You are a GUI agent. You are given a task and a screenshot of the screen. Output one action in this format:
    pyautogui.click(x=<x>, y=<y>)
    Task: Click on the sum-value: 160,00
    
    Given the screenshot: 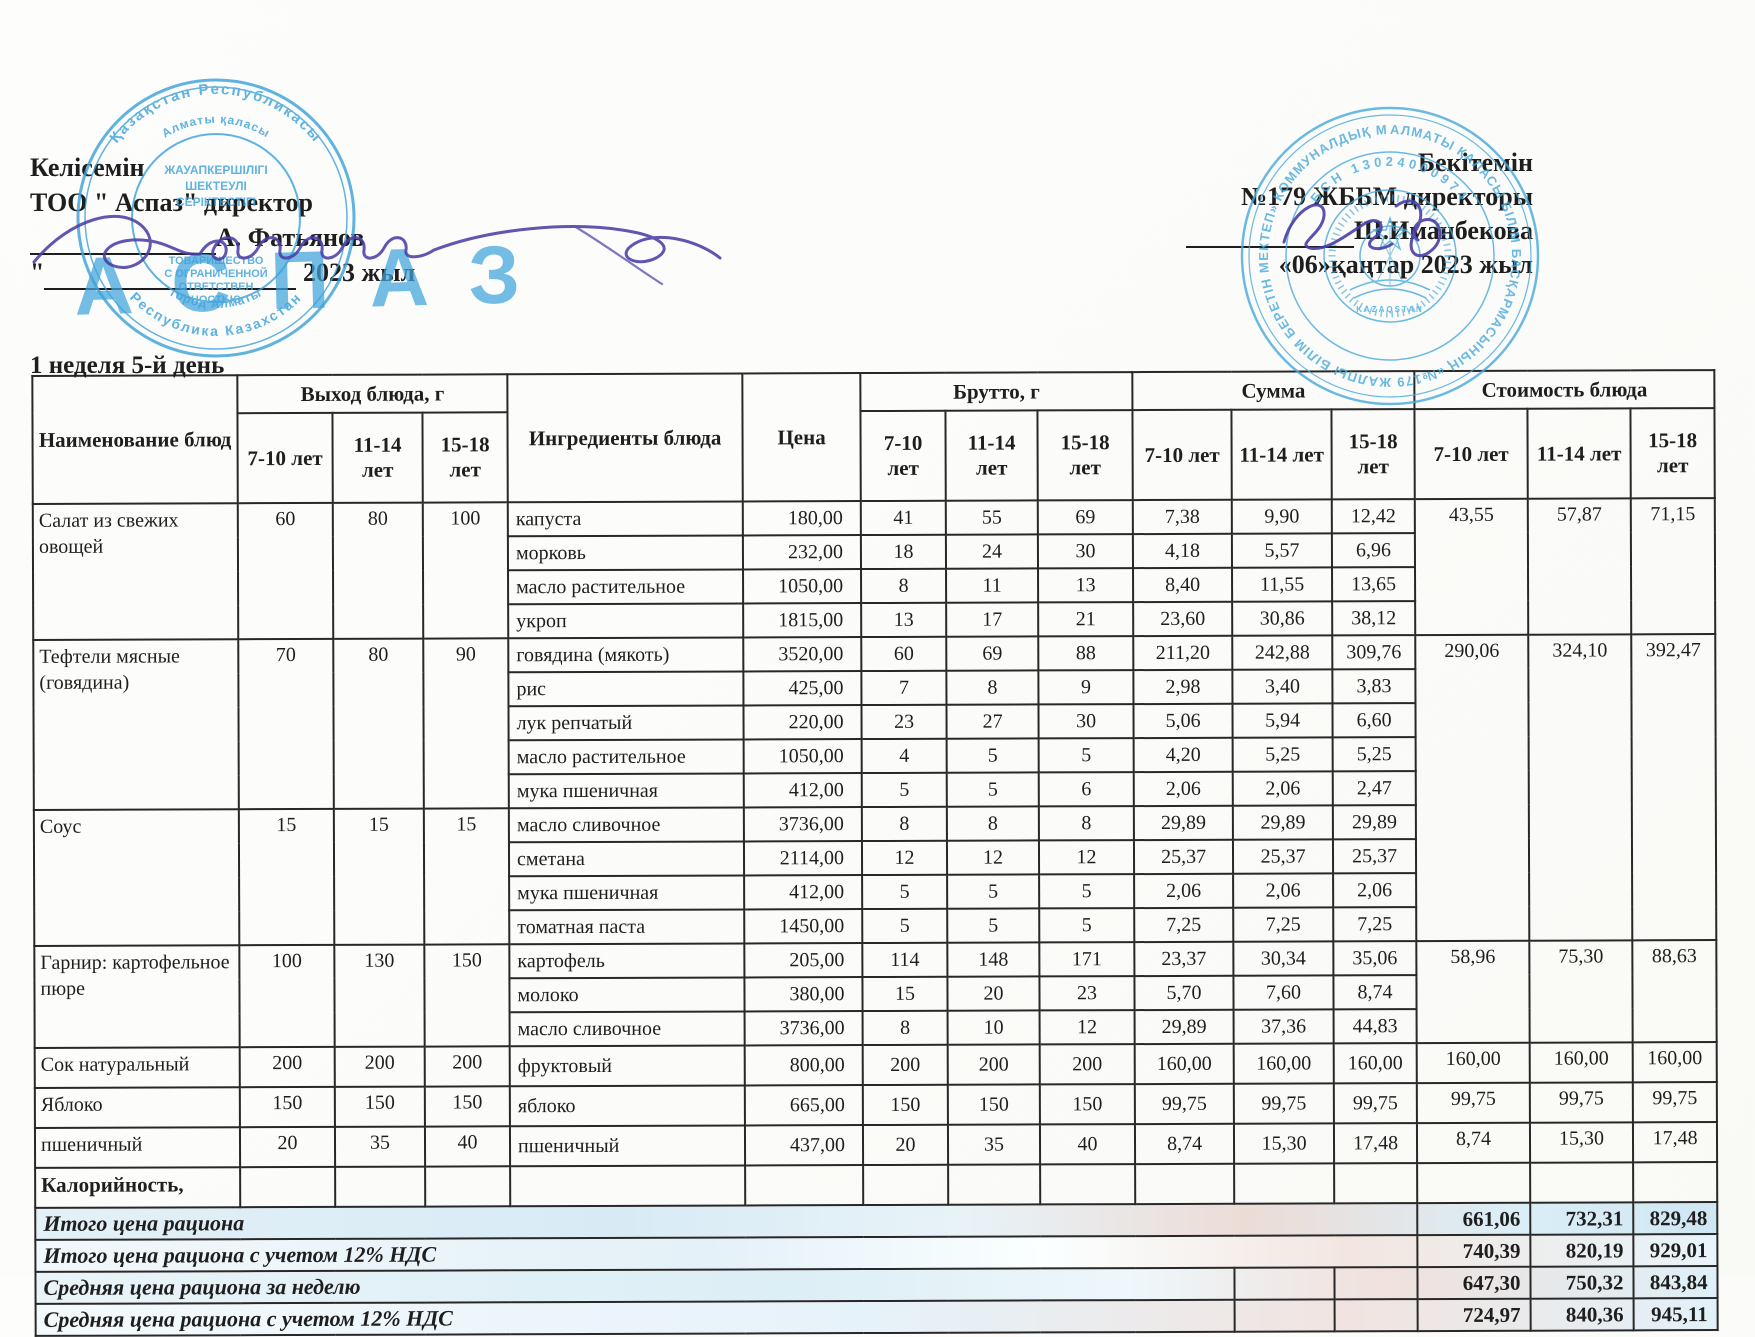 What is the action you would take?
    pyautogui.click(x=1184, y=1064)
    